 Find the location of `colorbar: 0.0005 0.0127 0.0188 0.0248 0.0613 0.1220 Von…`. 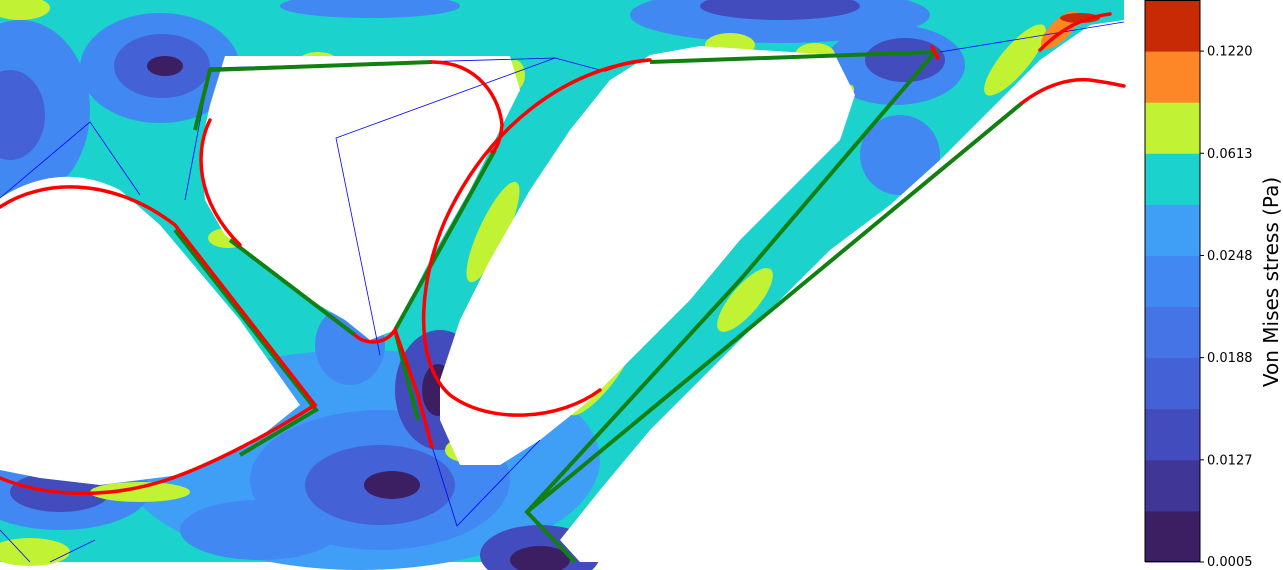

colorbar: 0.0005 0.0127 0.0188 0.0248 0.0613 0.1220 Von… is located at coordinates (1213, 285).